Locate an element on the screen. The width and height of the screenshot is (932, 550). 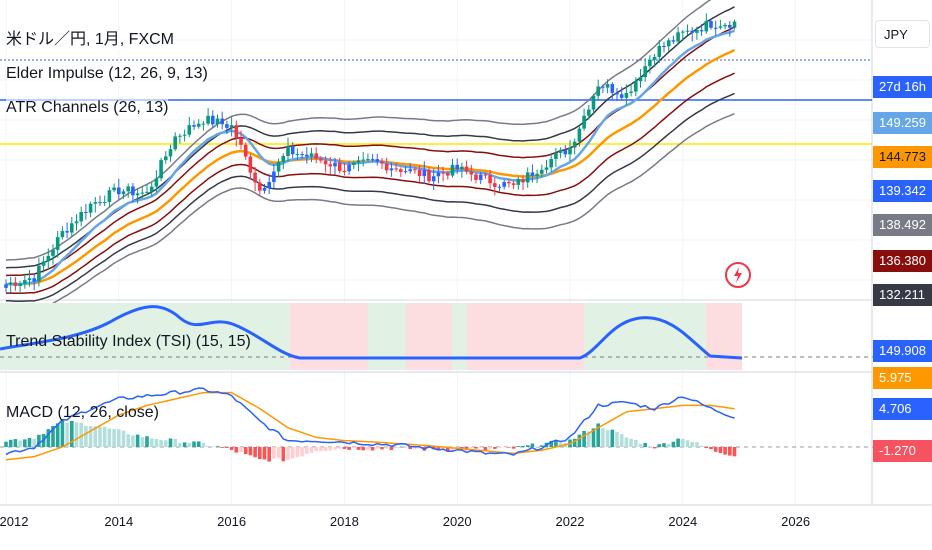
x-axis-label: 2024 is located at coordinates (683, 521).